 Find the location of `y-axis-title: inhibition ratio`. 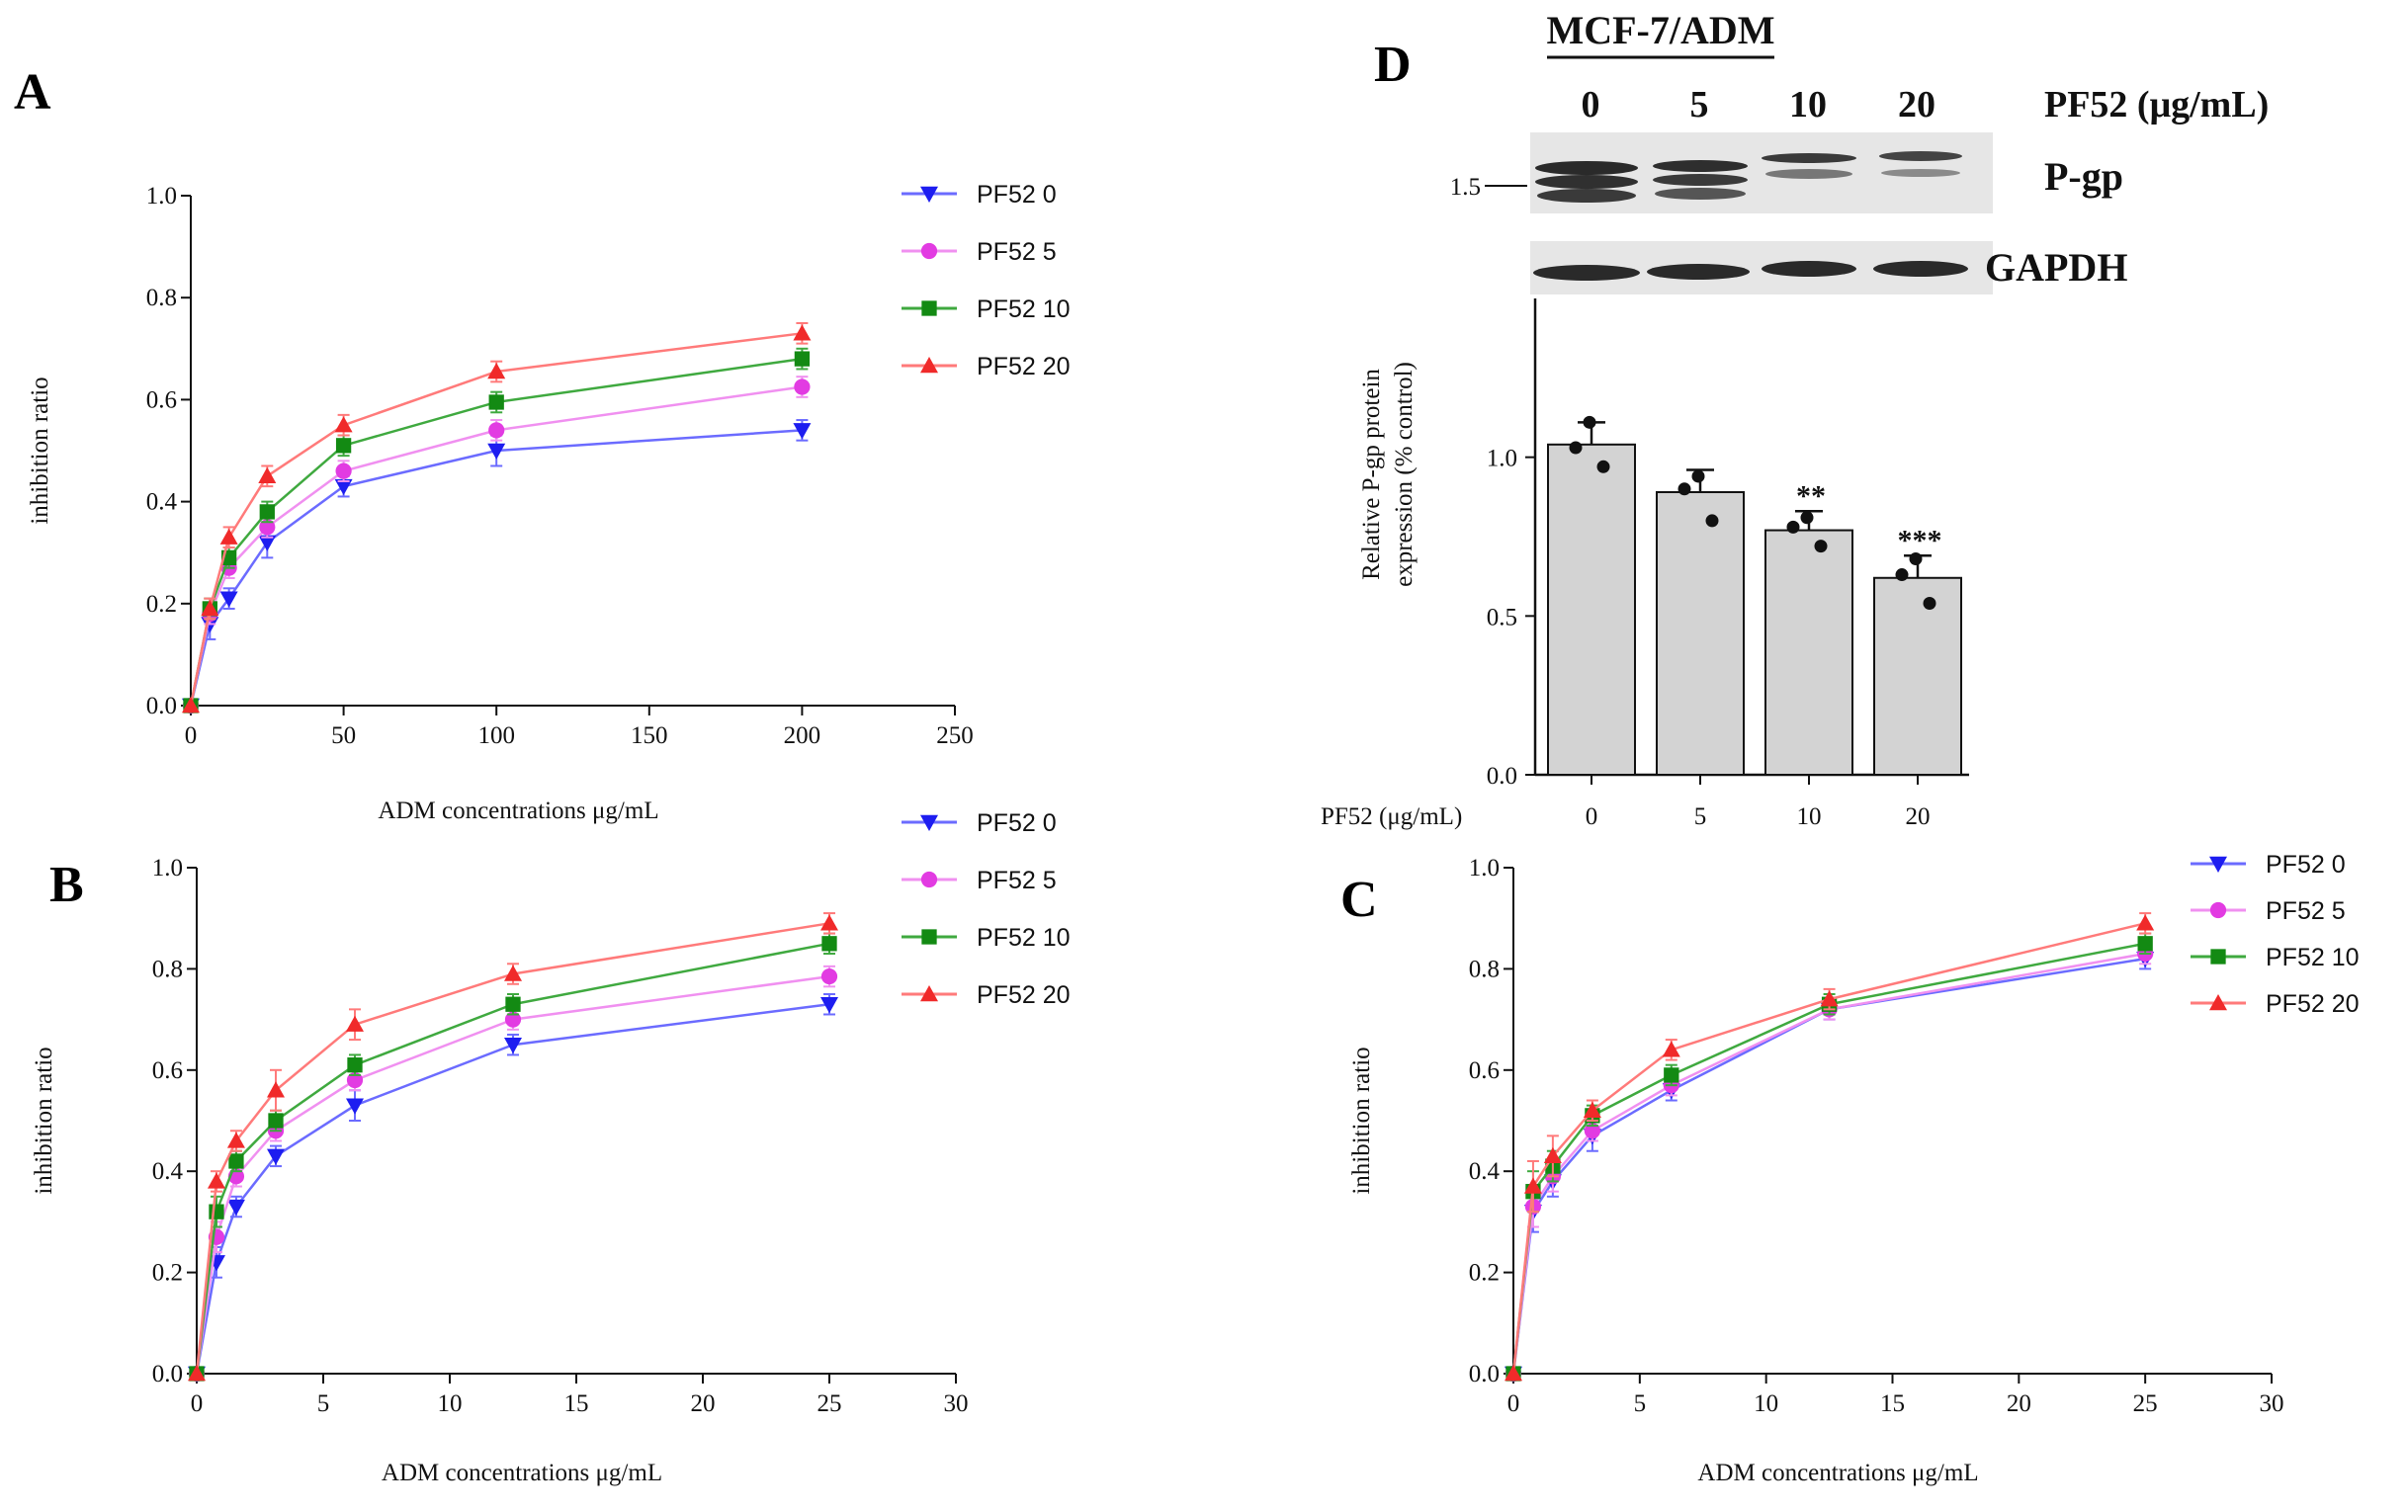

y-axis-title: inhibition ratio is located at coordinates (1361, 1120).